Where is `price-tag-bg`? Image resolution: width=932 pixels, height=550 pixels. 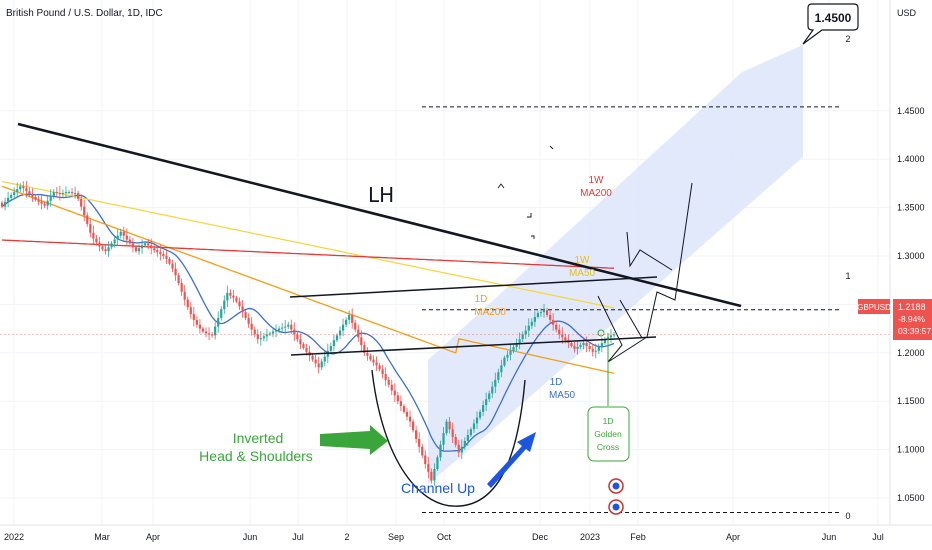 price-tag-bg is located at coordinates (912, 319).